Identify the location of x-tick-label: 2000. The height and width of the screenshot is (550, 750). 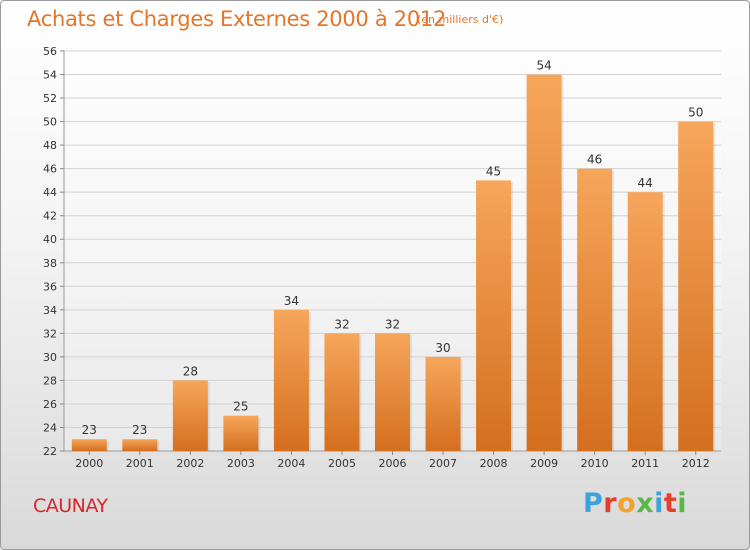
(89, 463).